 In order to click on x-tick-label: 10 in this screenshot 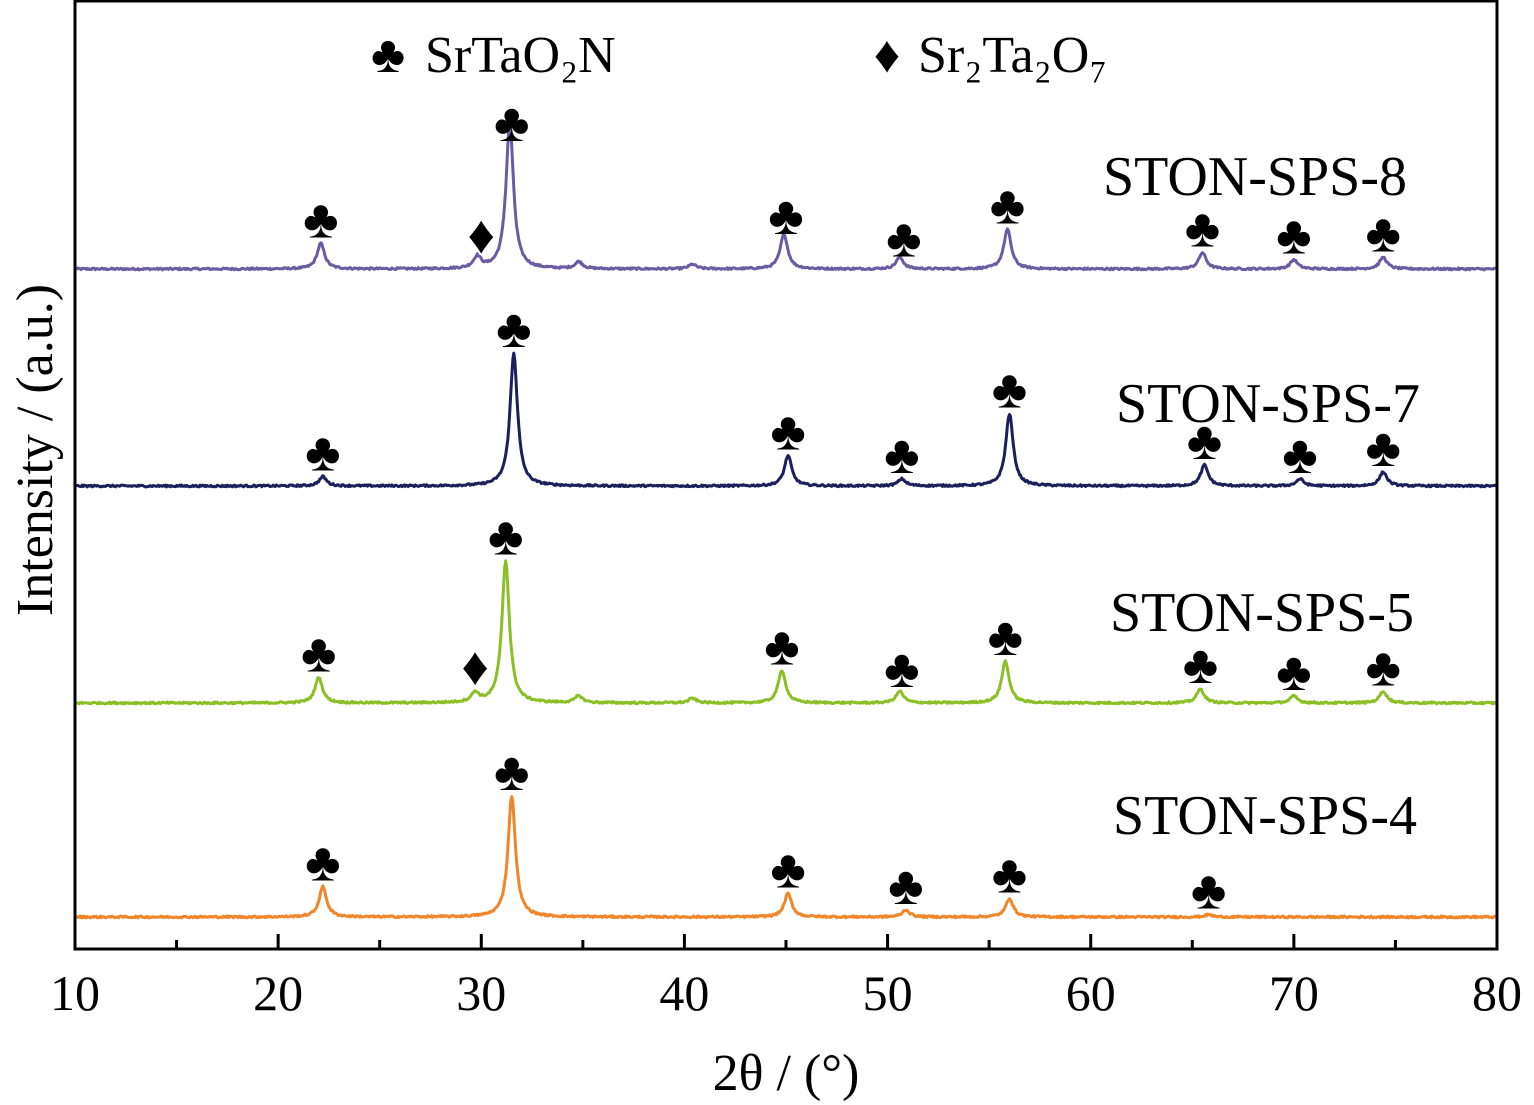, I will do `click(75, 993)`.